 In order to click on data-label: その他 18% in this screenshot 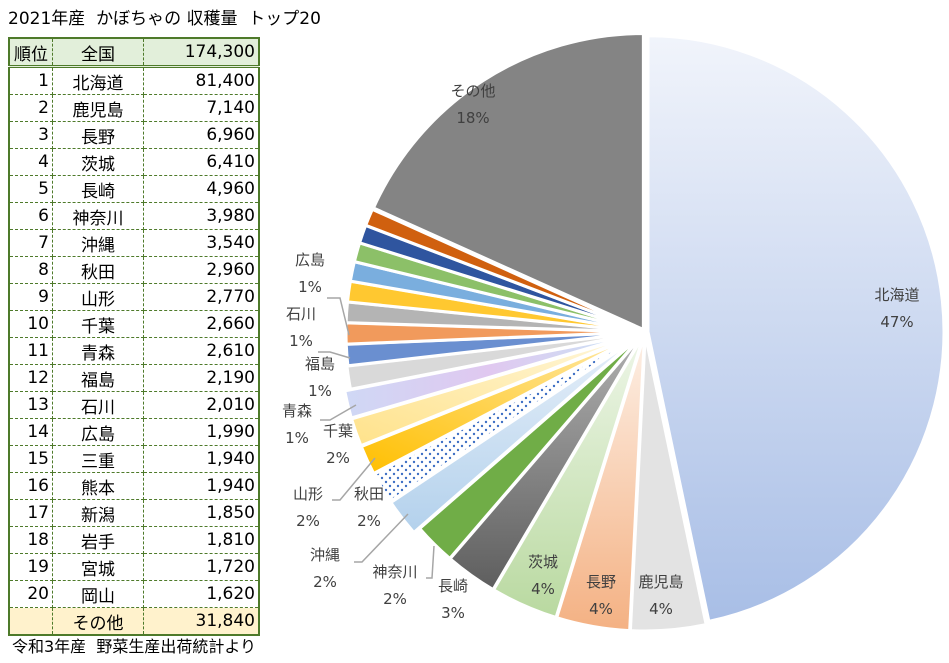, I will do `click(472, 105)`.